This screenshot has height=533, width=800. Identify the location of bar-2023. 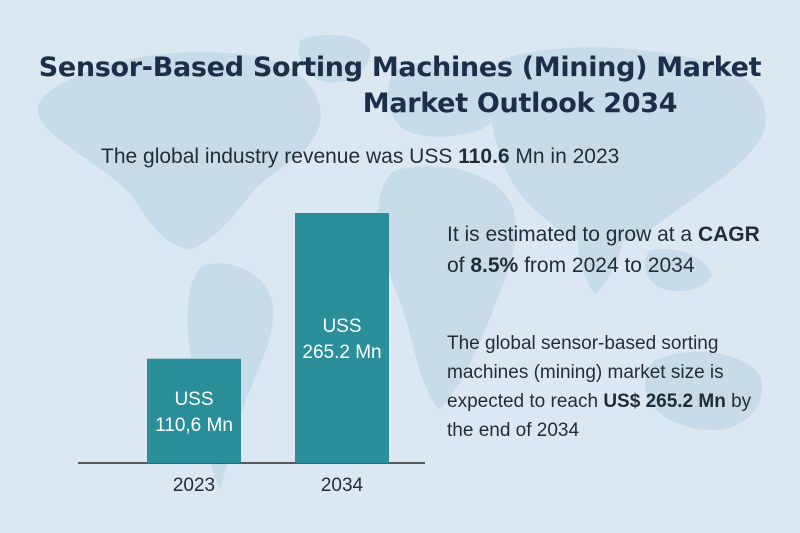
(194, 410).